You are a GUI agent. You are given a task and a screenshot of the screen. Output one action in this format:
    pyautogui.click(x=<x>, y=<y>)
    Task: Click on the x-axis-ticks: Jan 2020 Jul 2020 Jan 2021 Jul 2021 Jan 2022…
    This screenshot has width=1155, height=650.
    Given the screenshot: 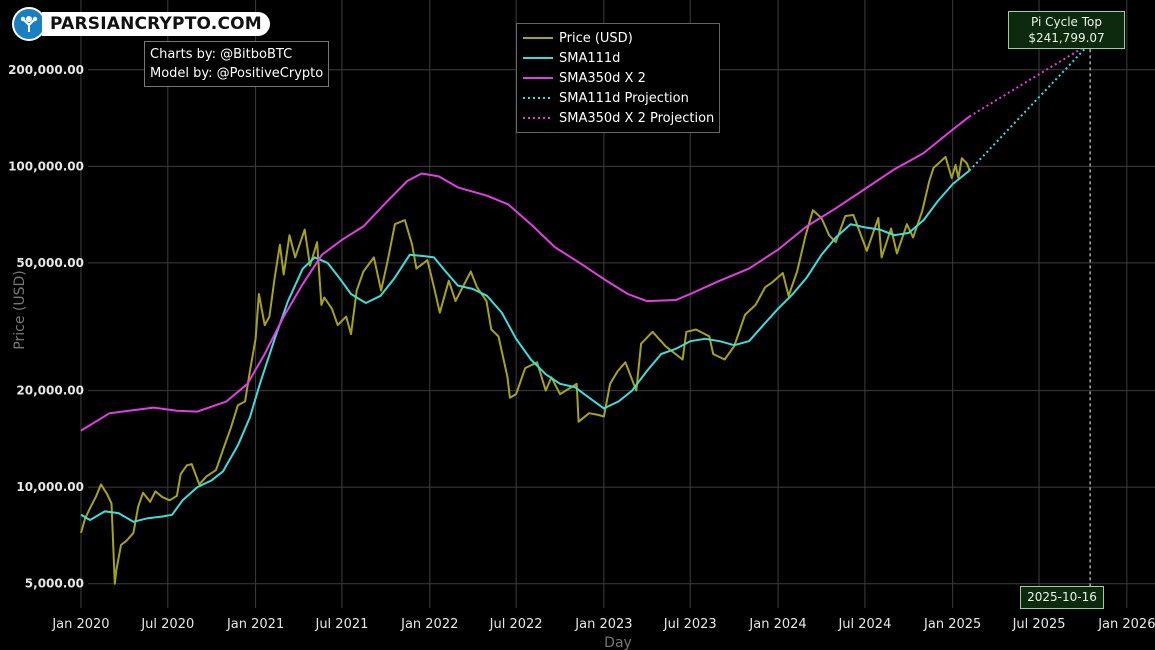 What is the action you would take?
    pyautogui.click(x=603, y=624)
    